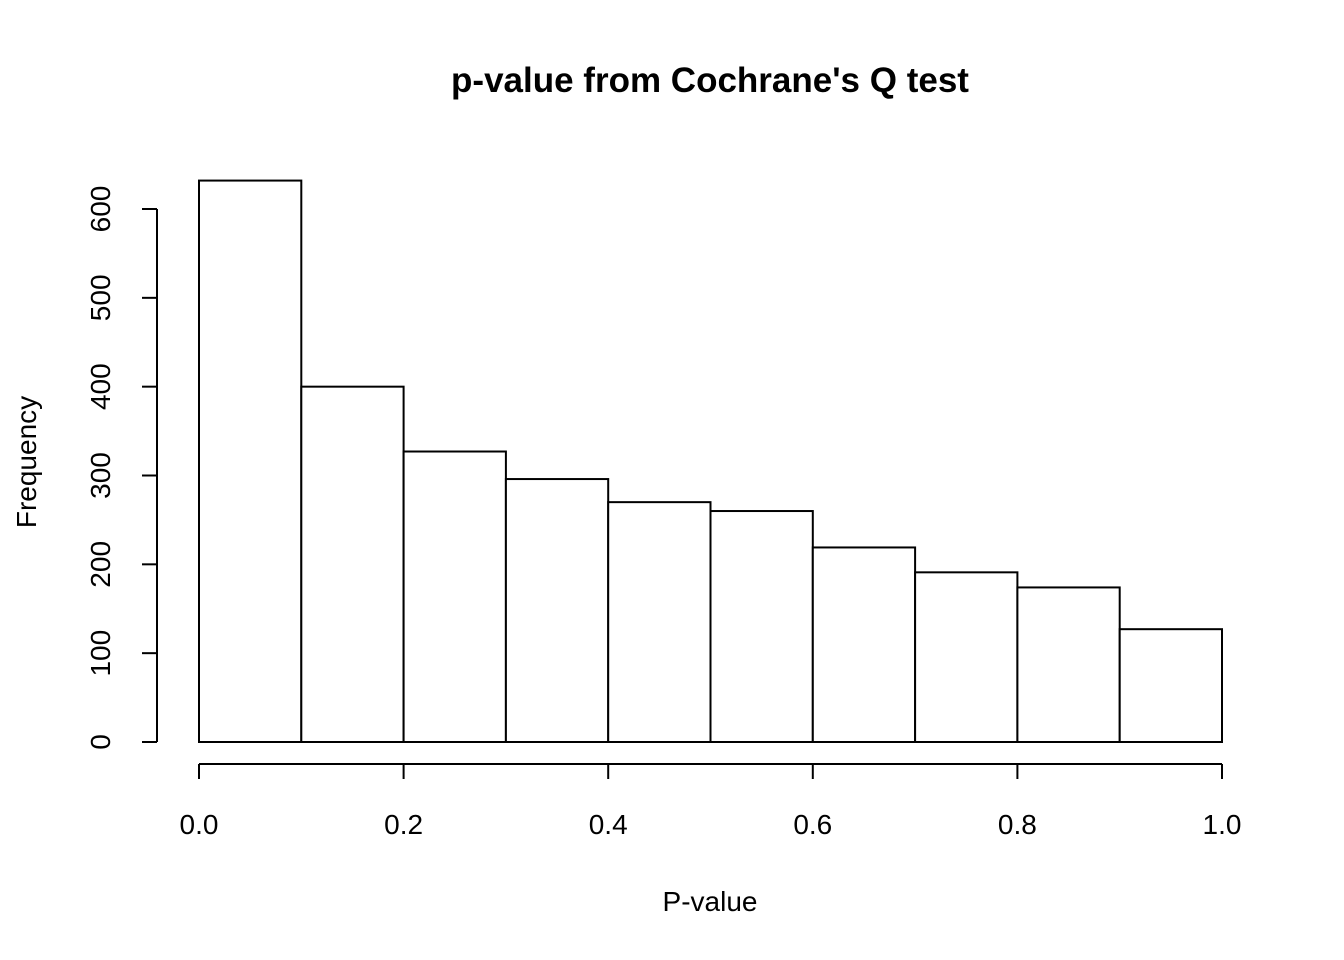  What do you see at coordinates (710, 901) in the screenshot?
I see `x-axis-label: P-value` at bounding box center [710, 901].